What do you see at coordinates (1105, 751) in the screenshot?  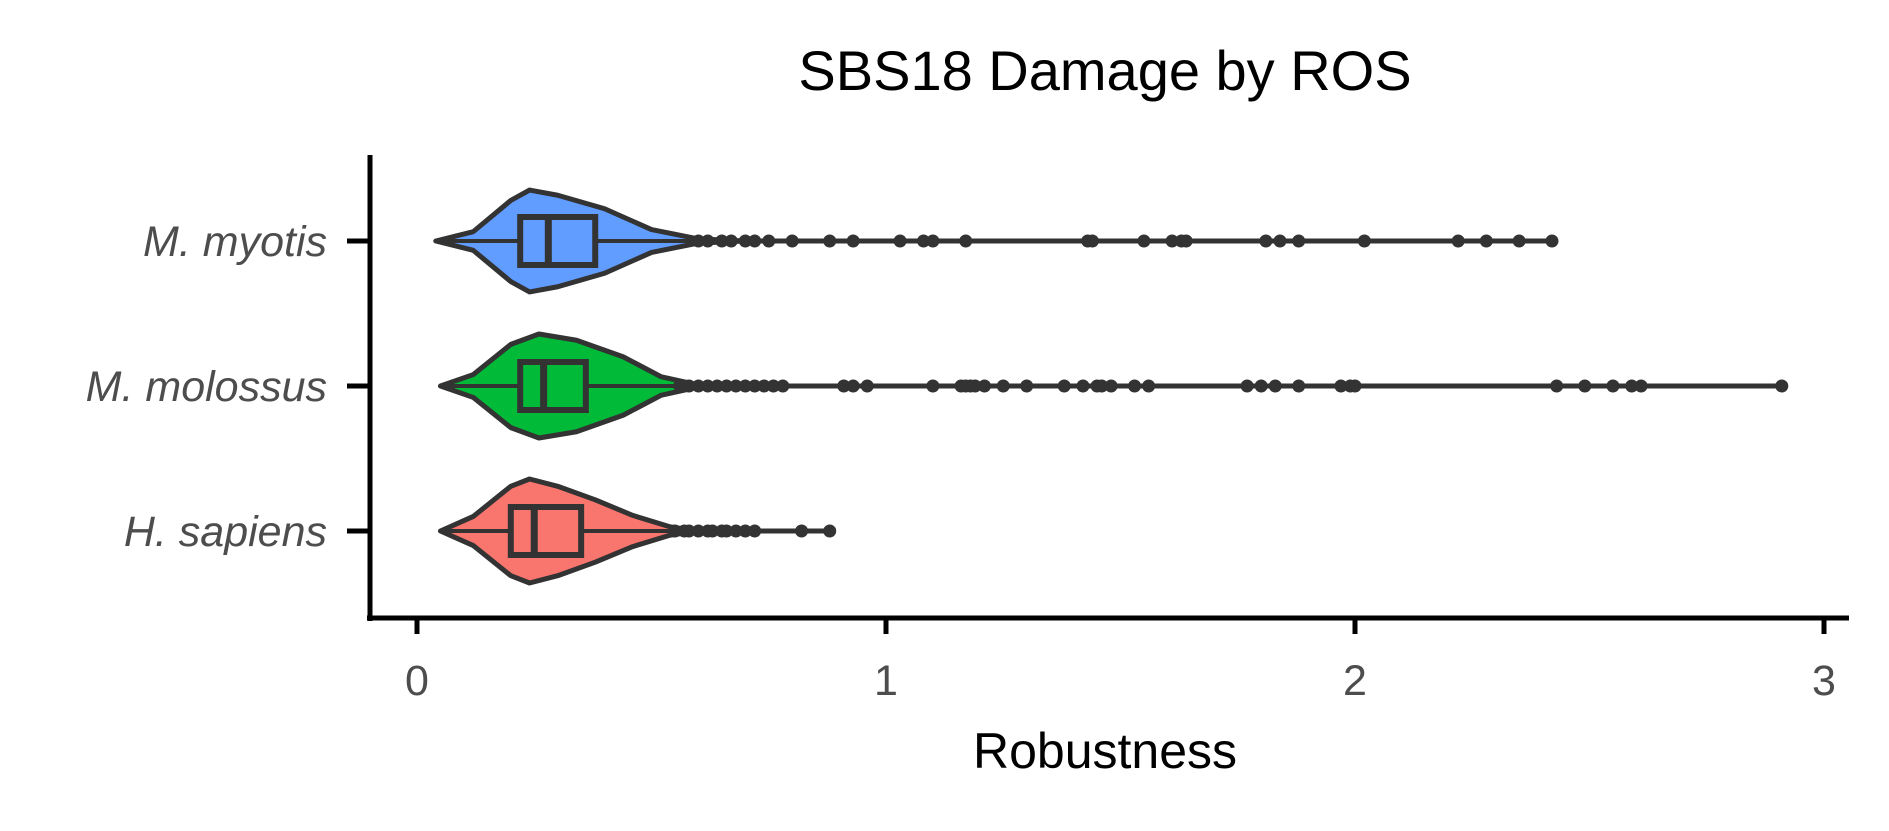 I see `x-axis-title: Robustness` at bounding box center [1105, 751].